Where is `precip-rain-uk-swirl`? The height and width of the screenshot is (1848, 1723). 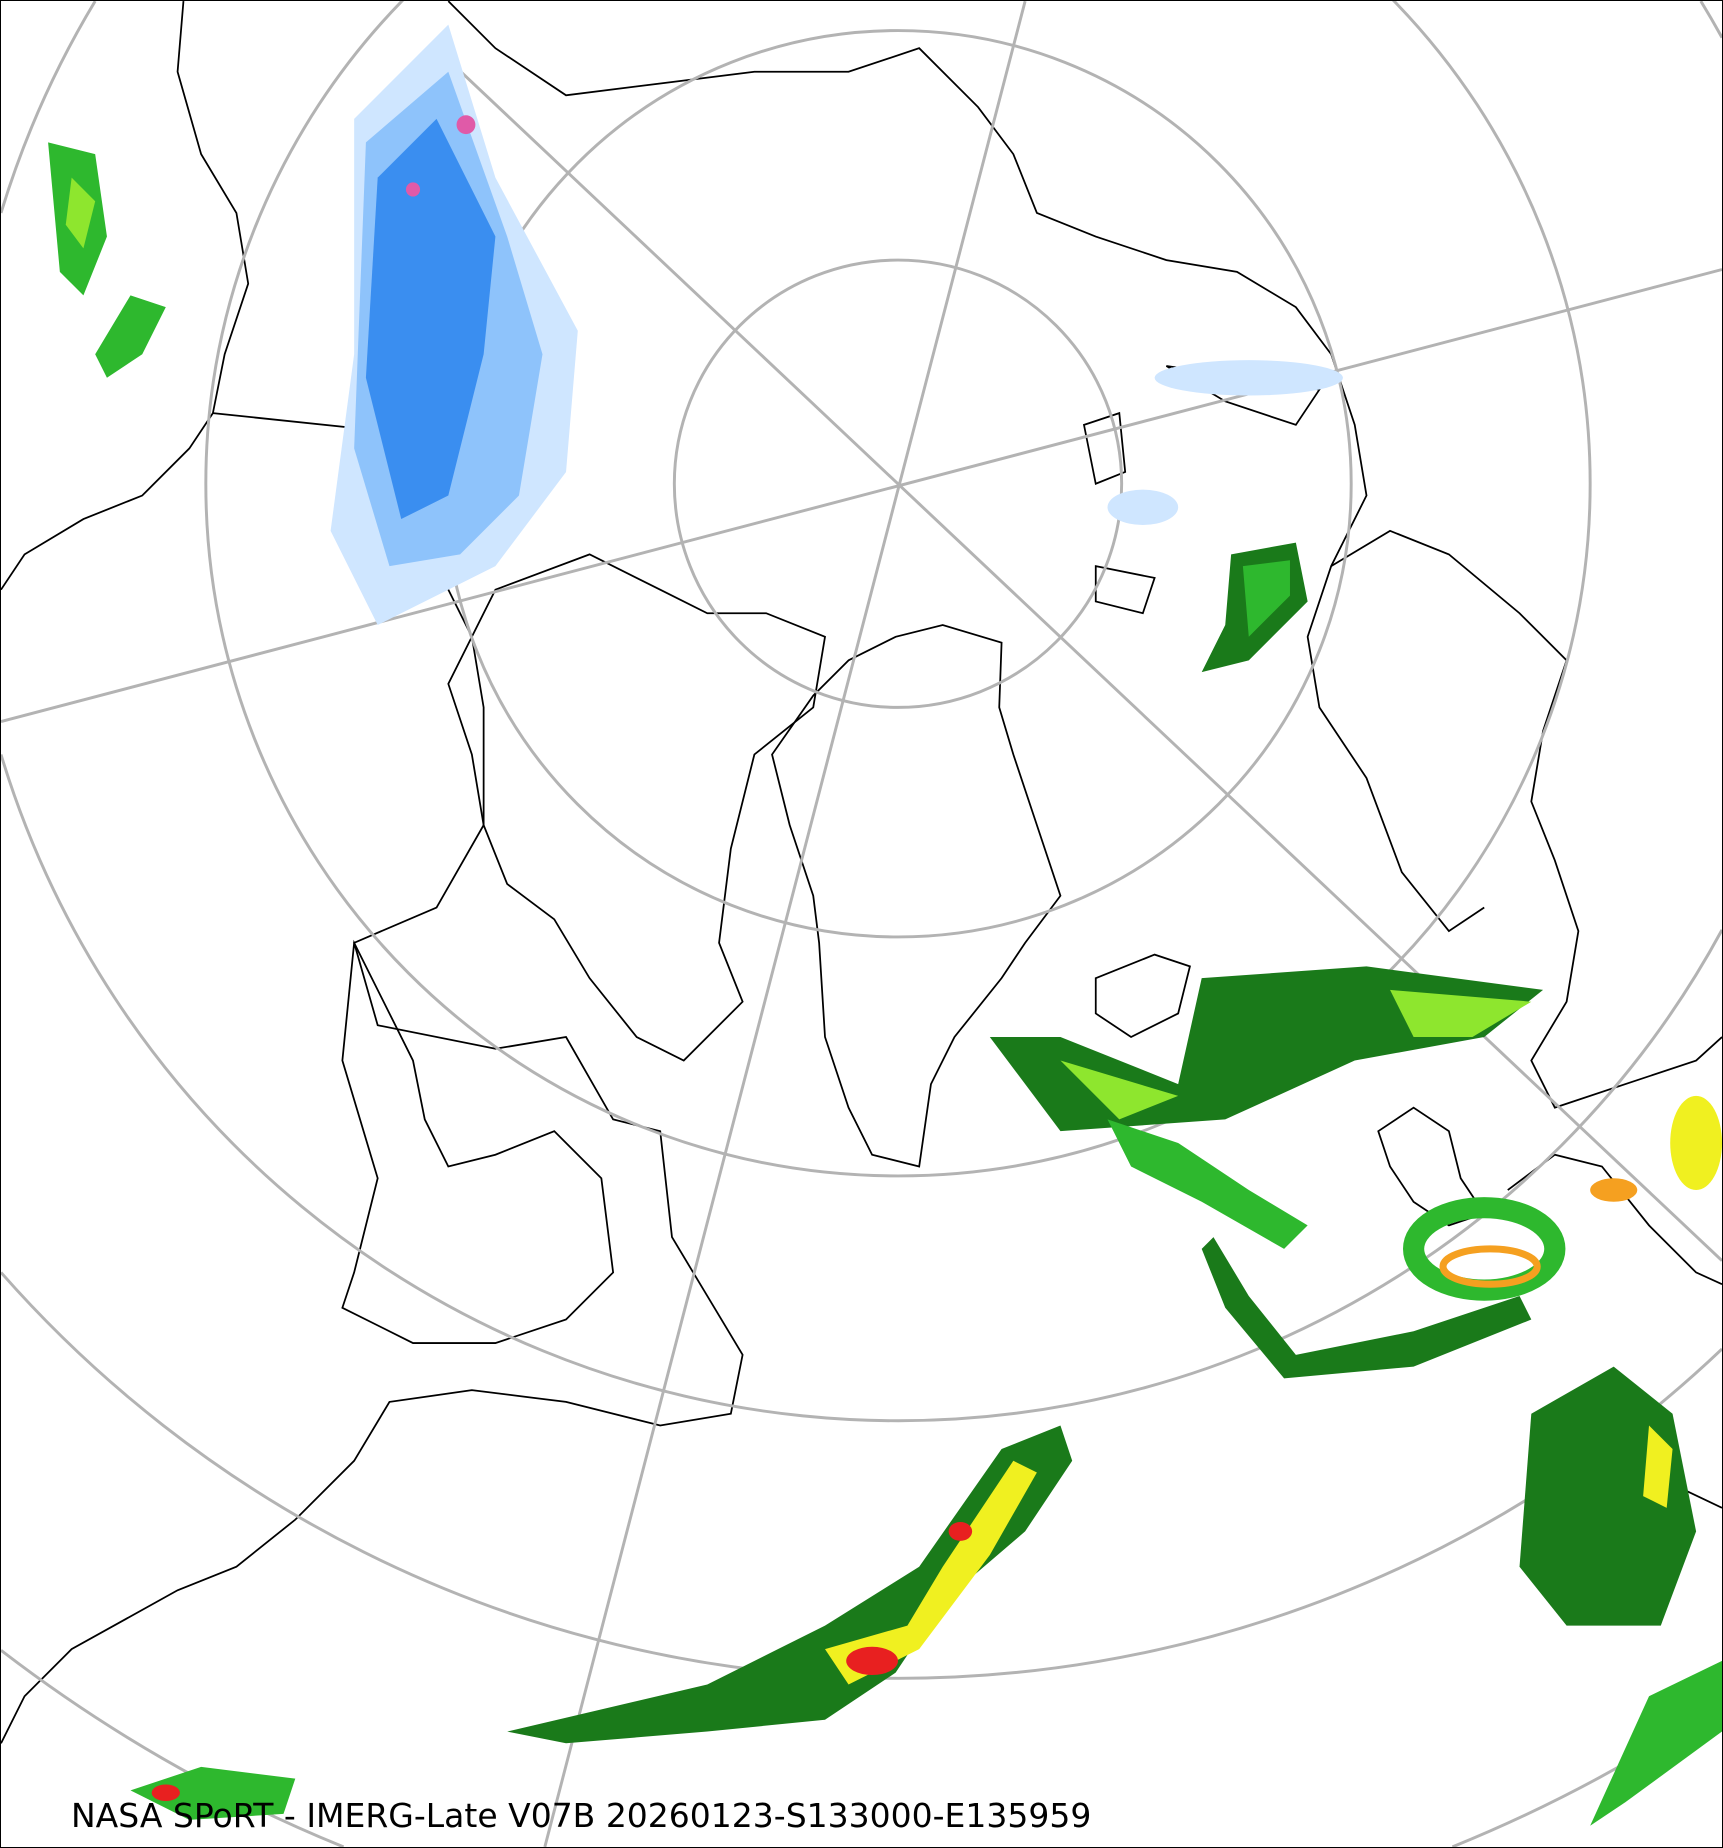 precip-rain-uk-swirl is located at coordinates (1484, 1249).